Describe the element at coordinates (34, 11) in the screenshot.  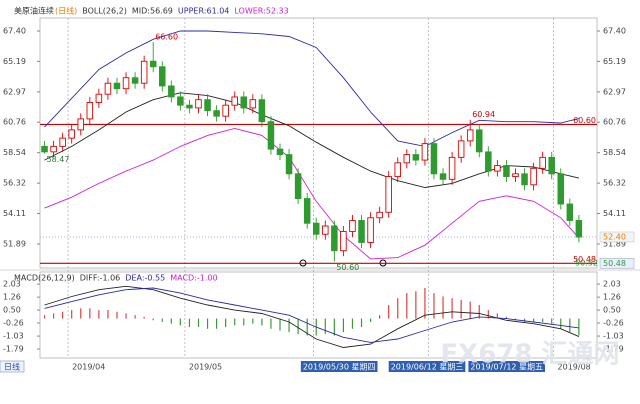
I see `chart-title: 美原油连续` at that location.